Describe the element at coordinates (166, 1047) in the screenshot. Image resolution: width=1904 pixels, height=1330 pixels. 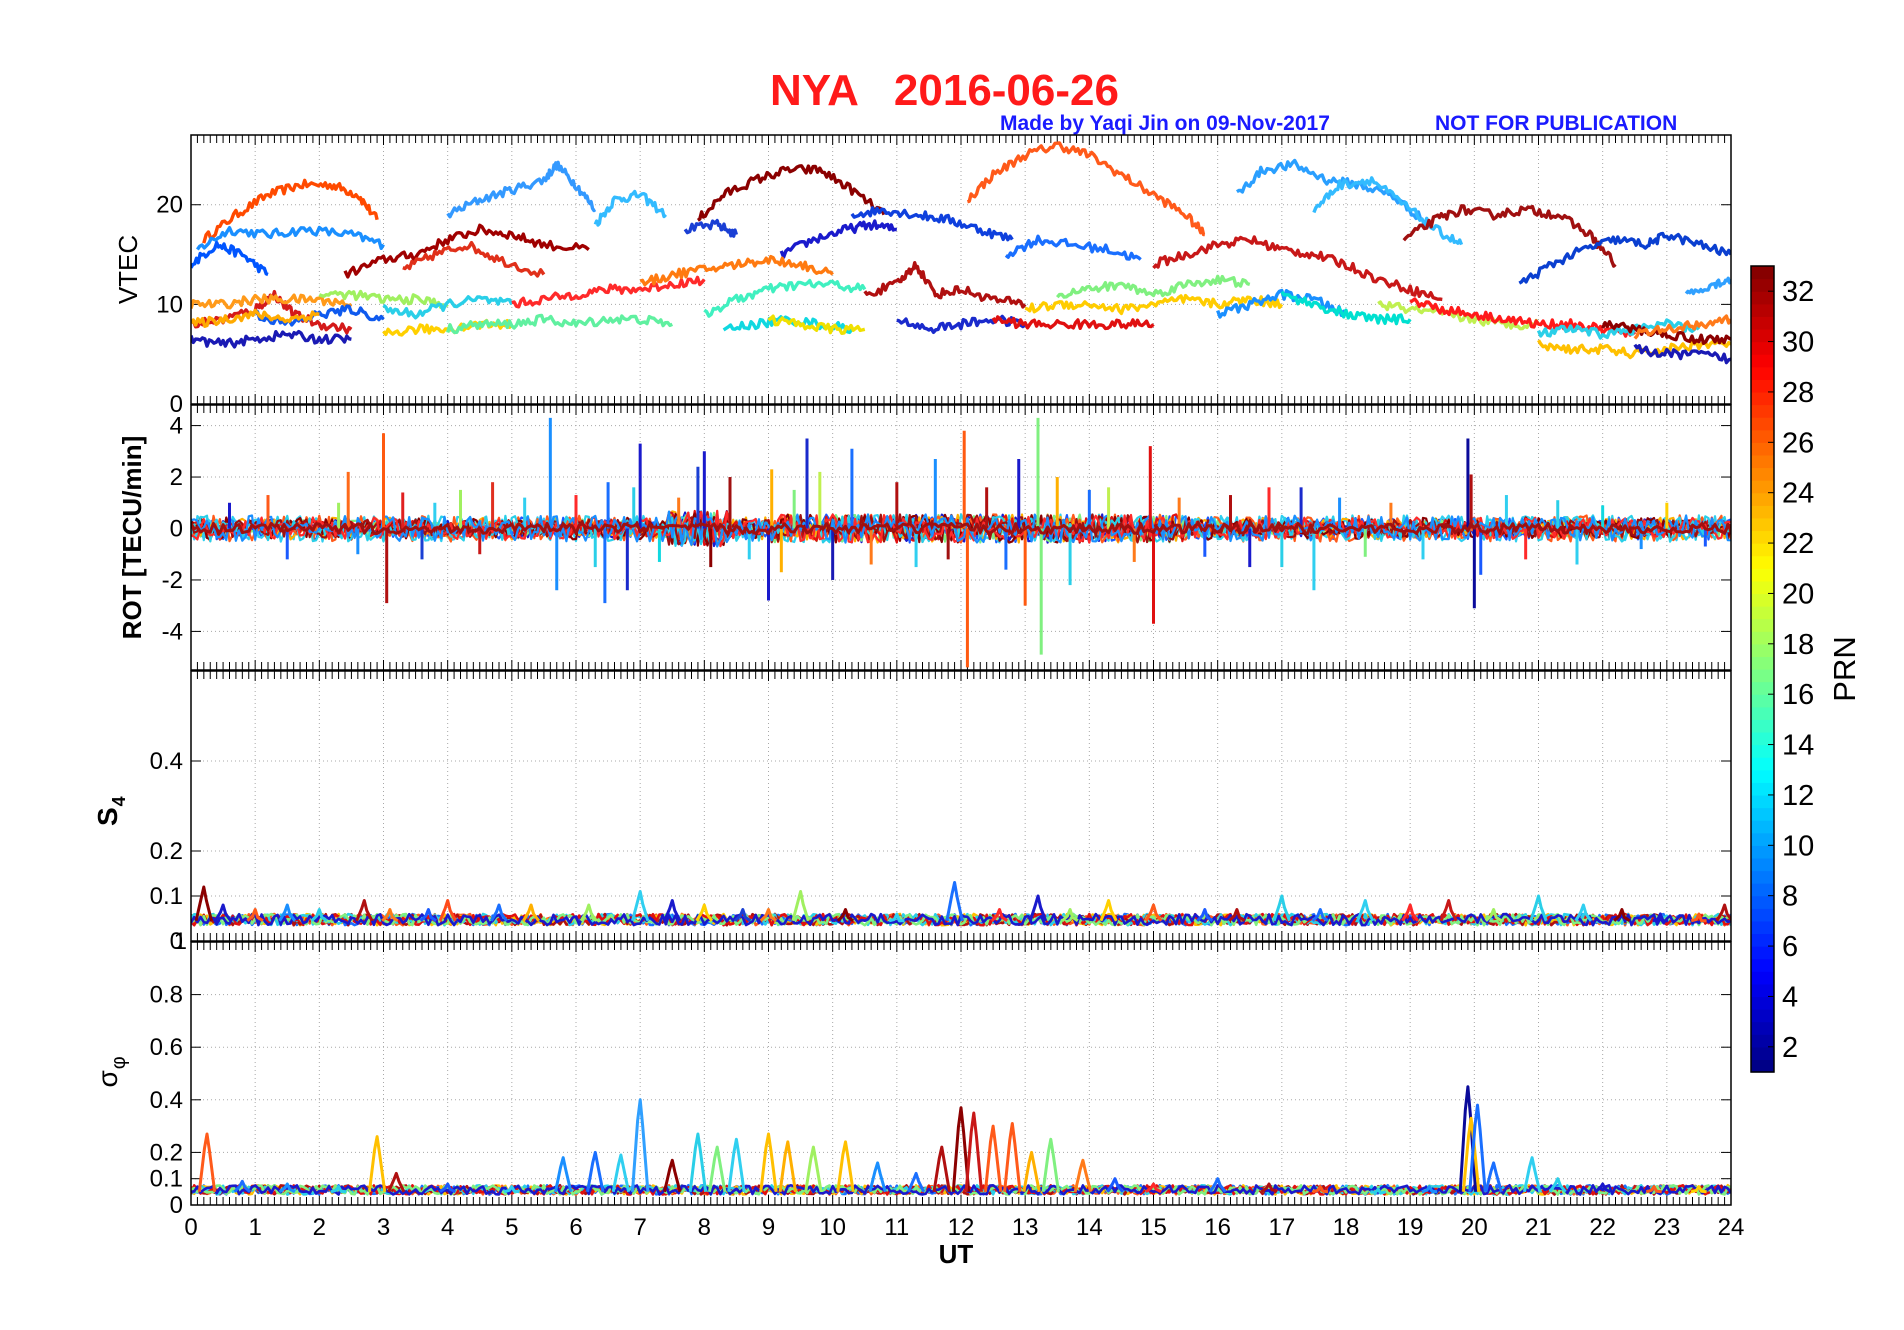
I see `y-tick-label: 0.6` at that location.